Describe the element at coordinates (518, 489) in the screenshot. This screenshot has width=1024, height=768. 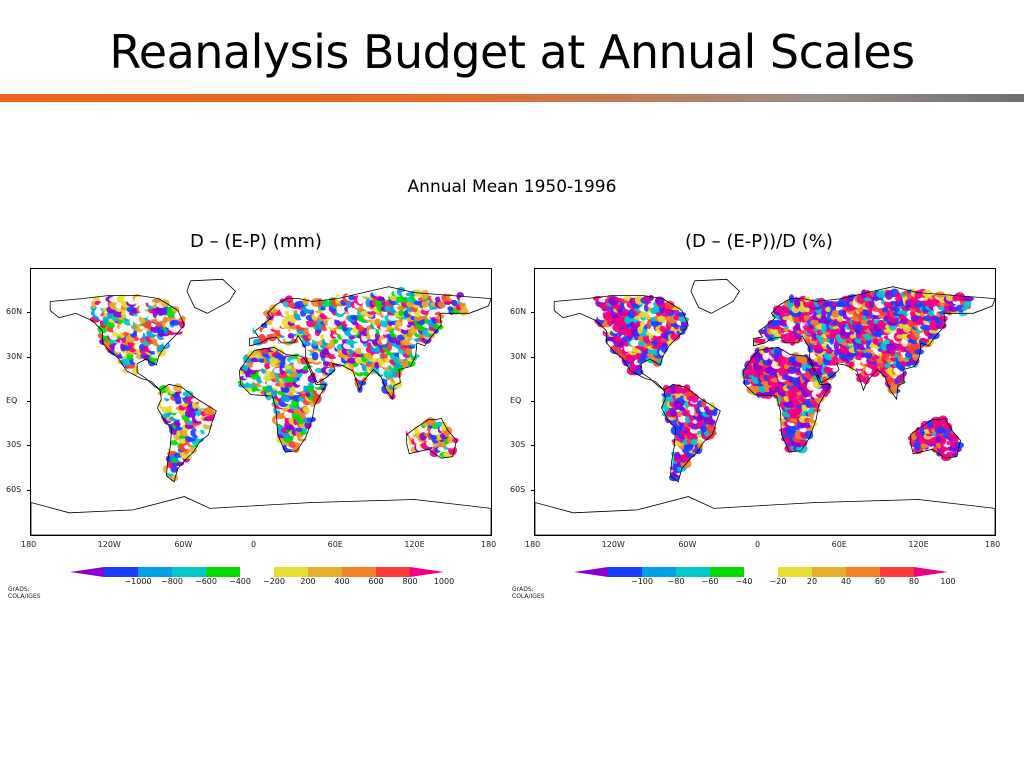
I see `lat-label: 60S` at that location.